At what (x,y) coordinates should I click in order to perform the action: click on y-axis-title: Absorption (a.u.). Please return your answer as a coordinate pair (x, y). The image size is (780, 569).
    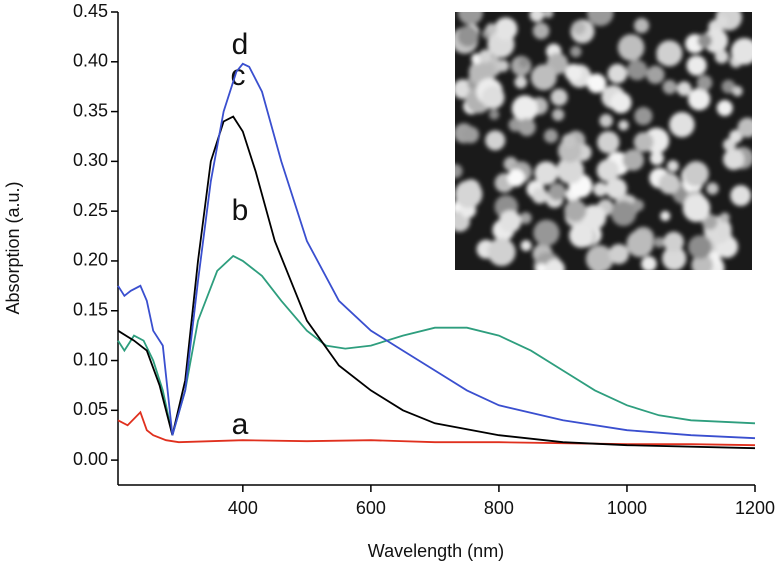
    Looking at the image, I should click on (13, 247).